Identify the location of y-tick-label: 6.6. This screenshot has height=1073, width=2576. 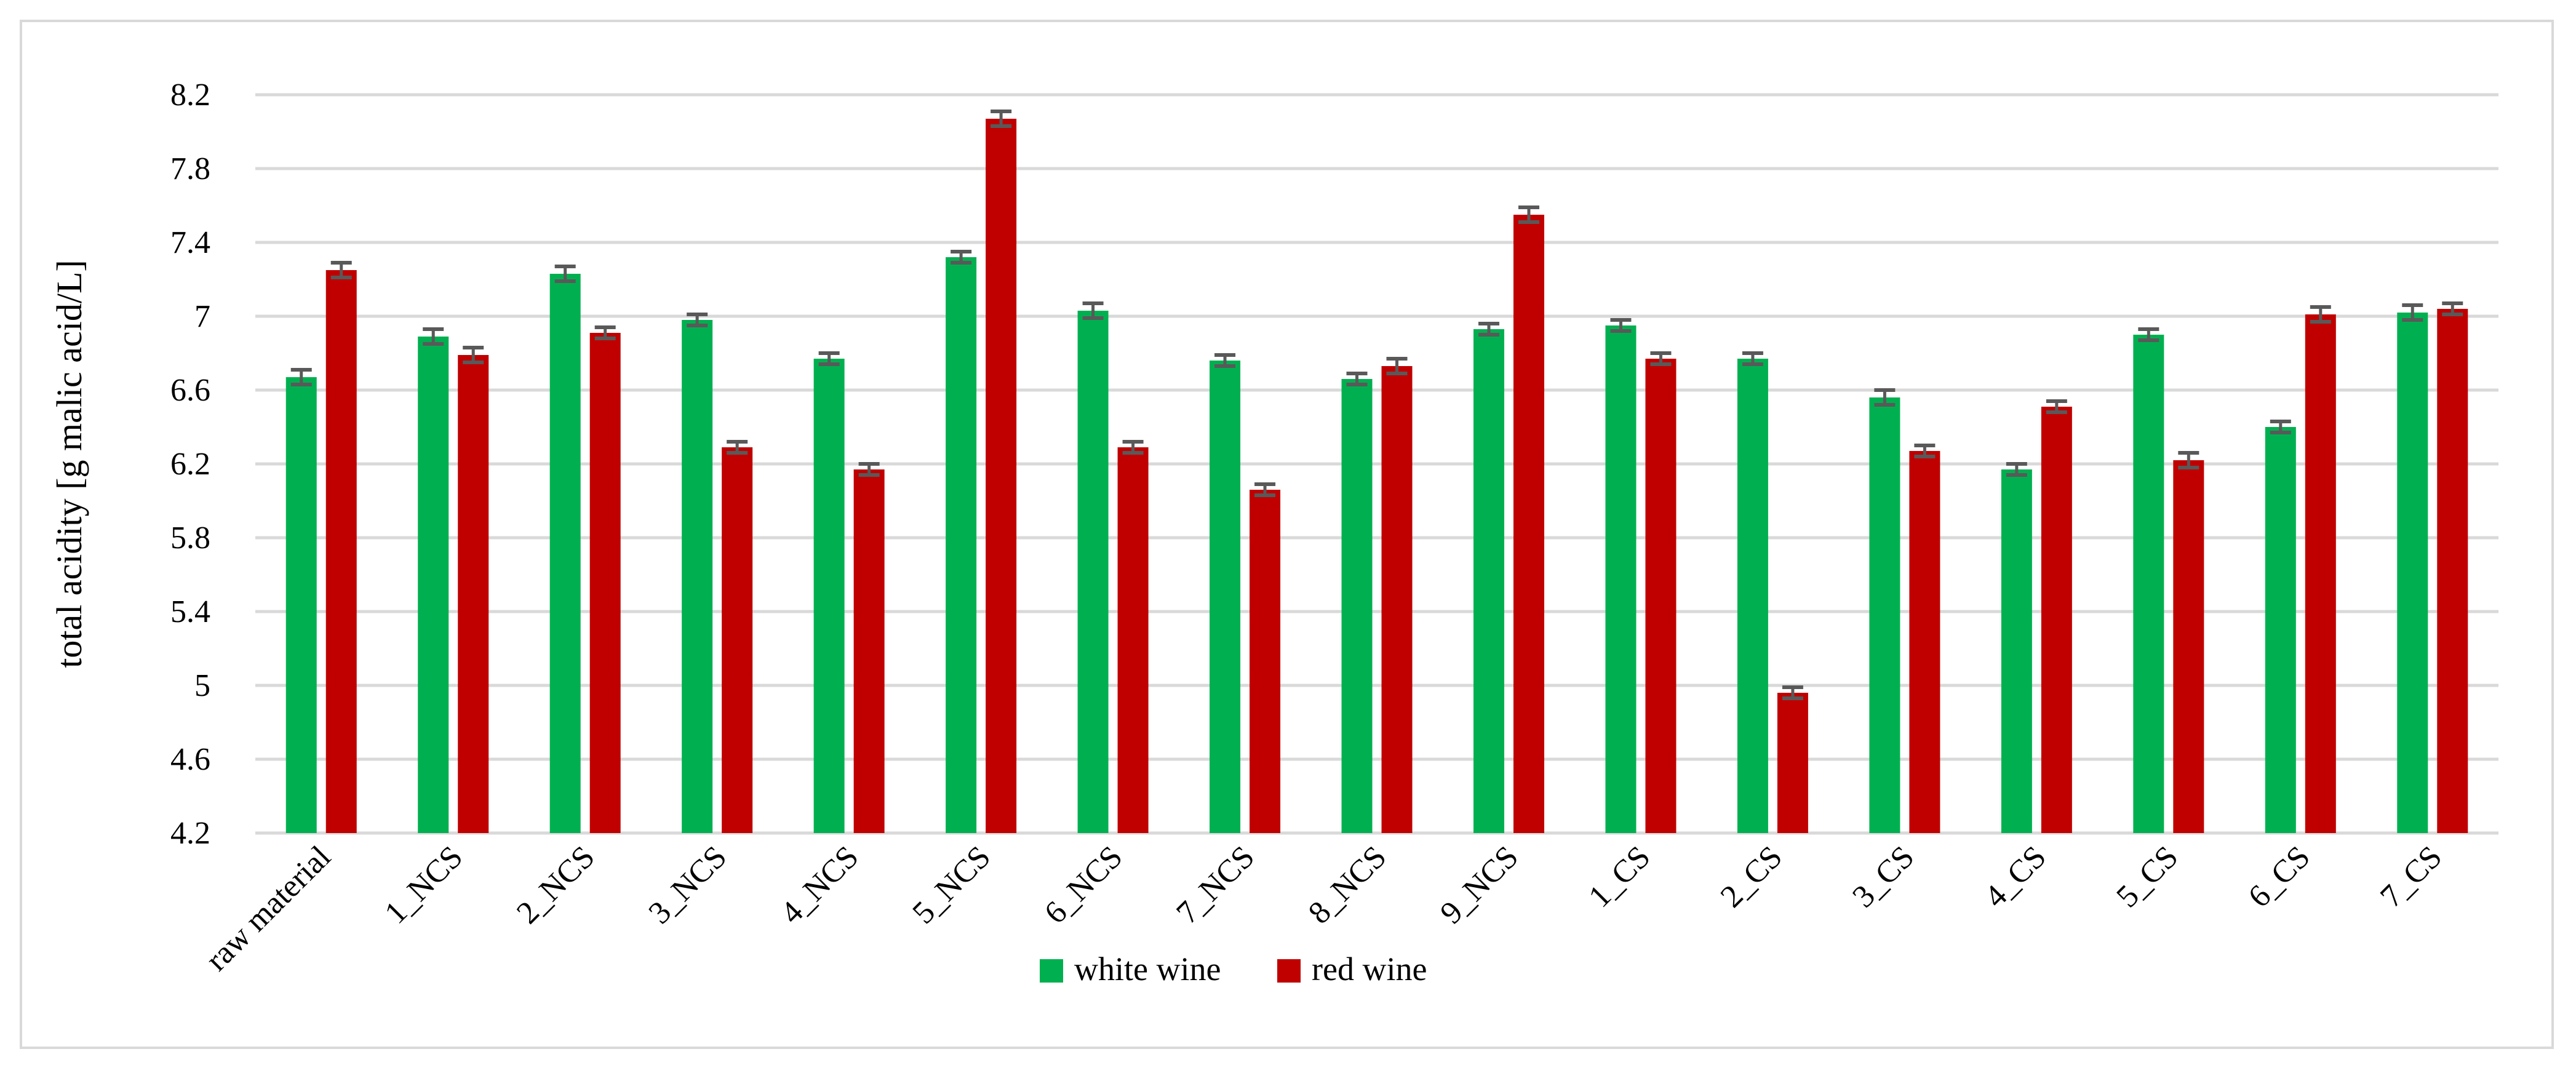
(190, 390).